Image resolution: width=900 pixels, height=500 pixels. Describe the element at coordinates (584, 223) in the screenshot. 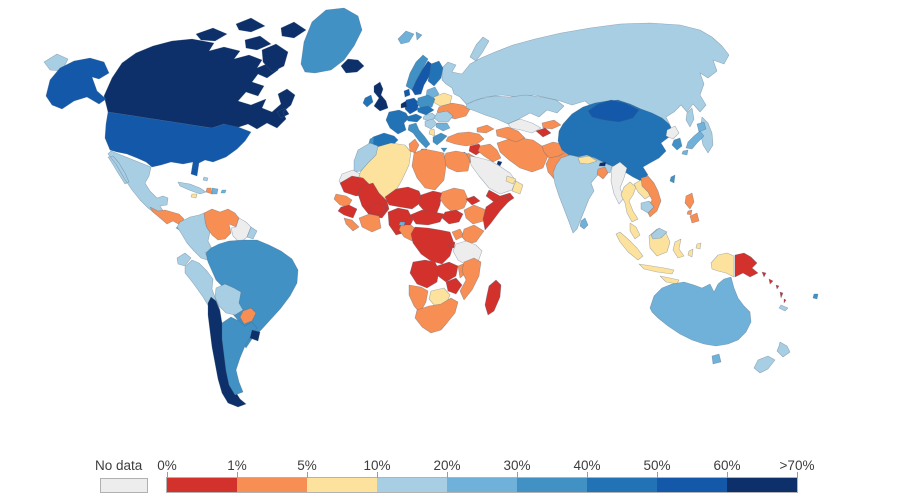

I see `region-sri_lanka` at that location.